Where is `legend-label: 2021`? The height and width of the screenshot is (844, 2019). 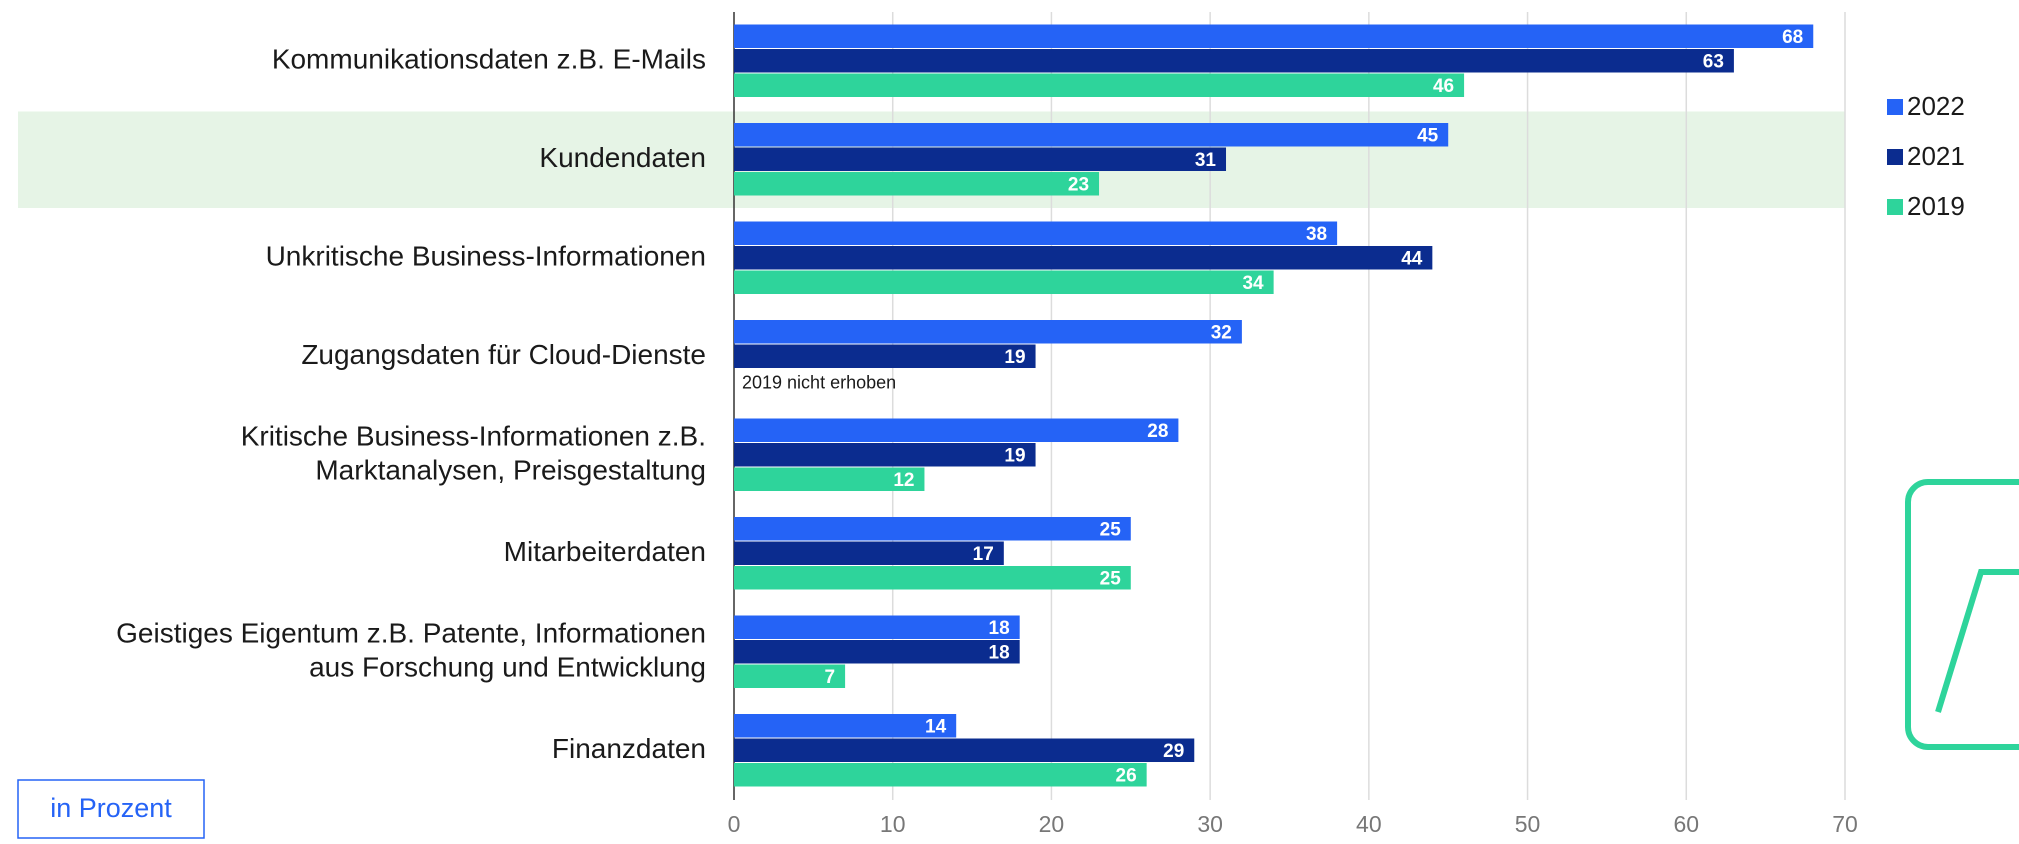 legend-label: 2021 is located at coordinates (1936, 156).